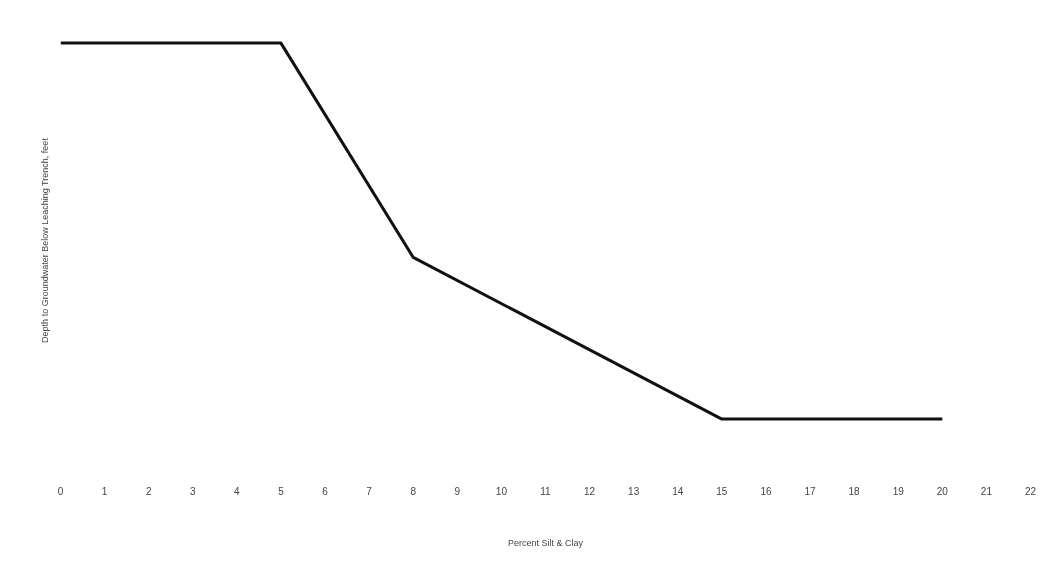  Describe the element at coordinates (810, 491) in the screenshot. I see `x-tick-label: 17` at that location.